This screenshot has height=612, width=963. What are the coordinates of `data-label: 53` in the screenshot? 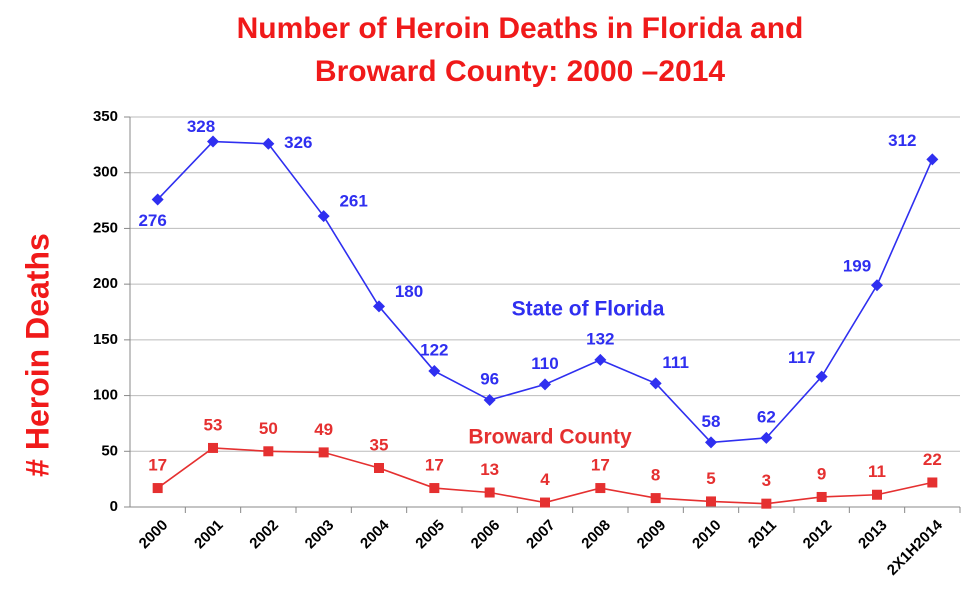 It's located at (213, 424).